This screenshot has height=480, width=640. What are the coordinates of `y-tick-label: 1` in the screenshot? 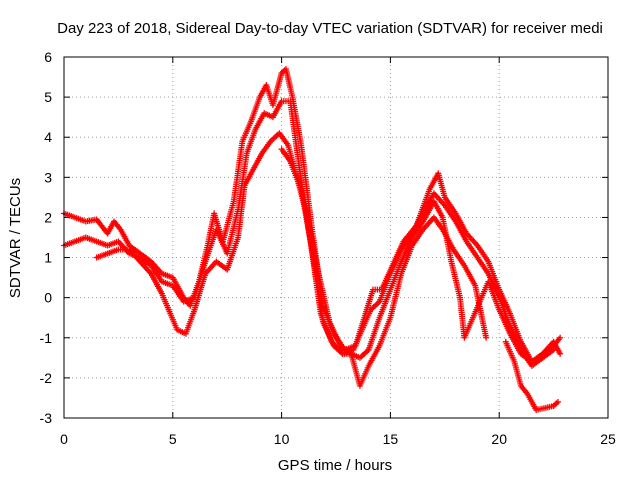 It's located at (48, 258).